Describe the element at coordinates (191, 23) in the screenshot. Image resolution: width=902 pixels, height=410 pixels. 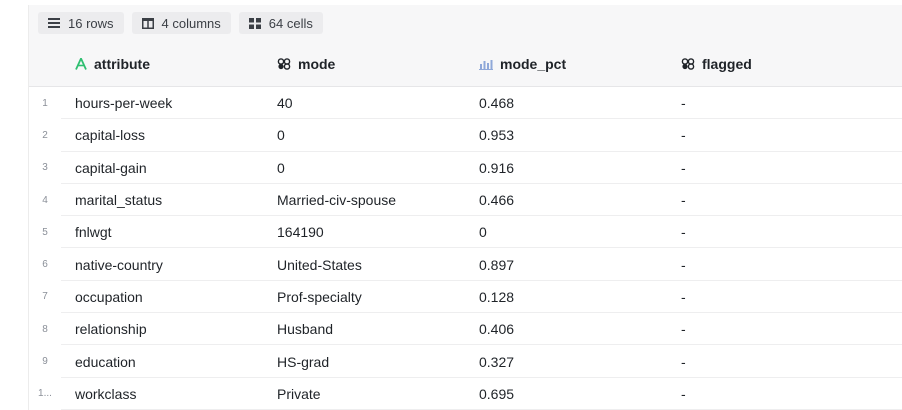
I see `columns-count-label: 4 columns` at that location.